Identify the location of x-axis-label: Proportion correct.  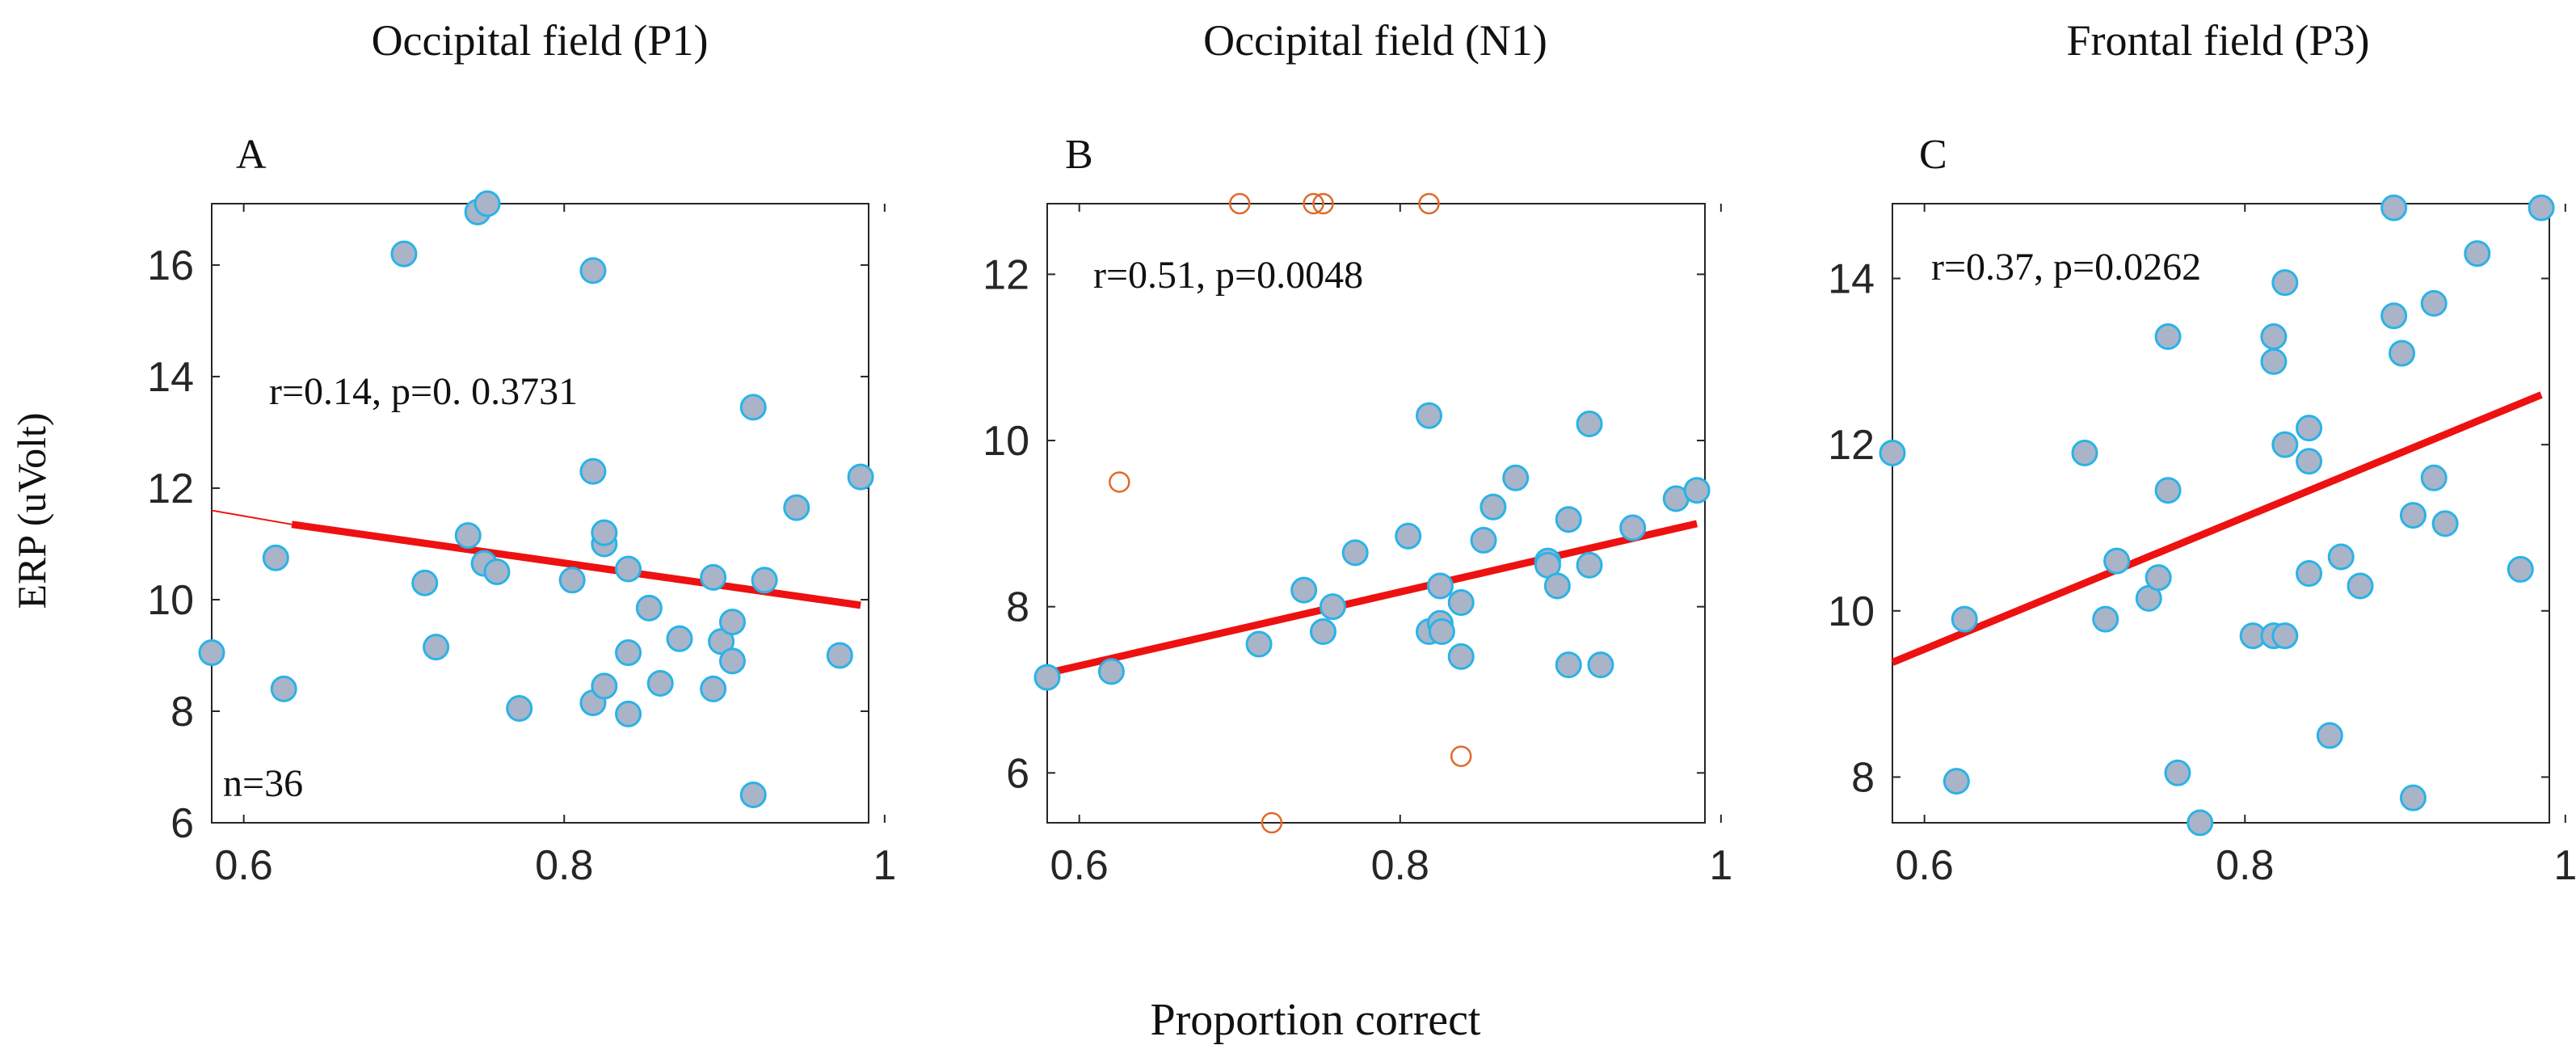
(1316, 1020).